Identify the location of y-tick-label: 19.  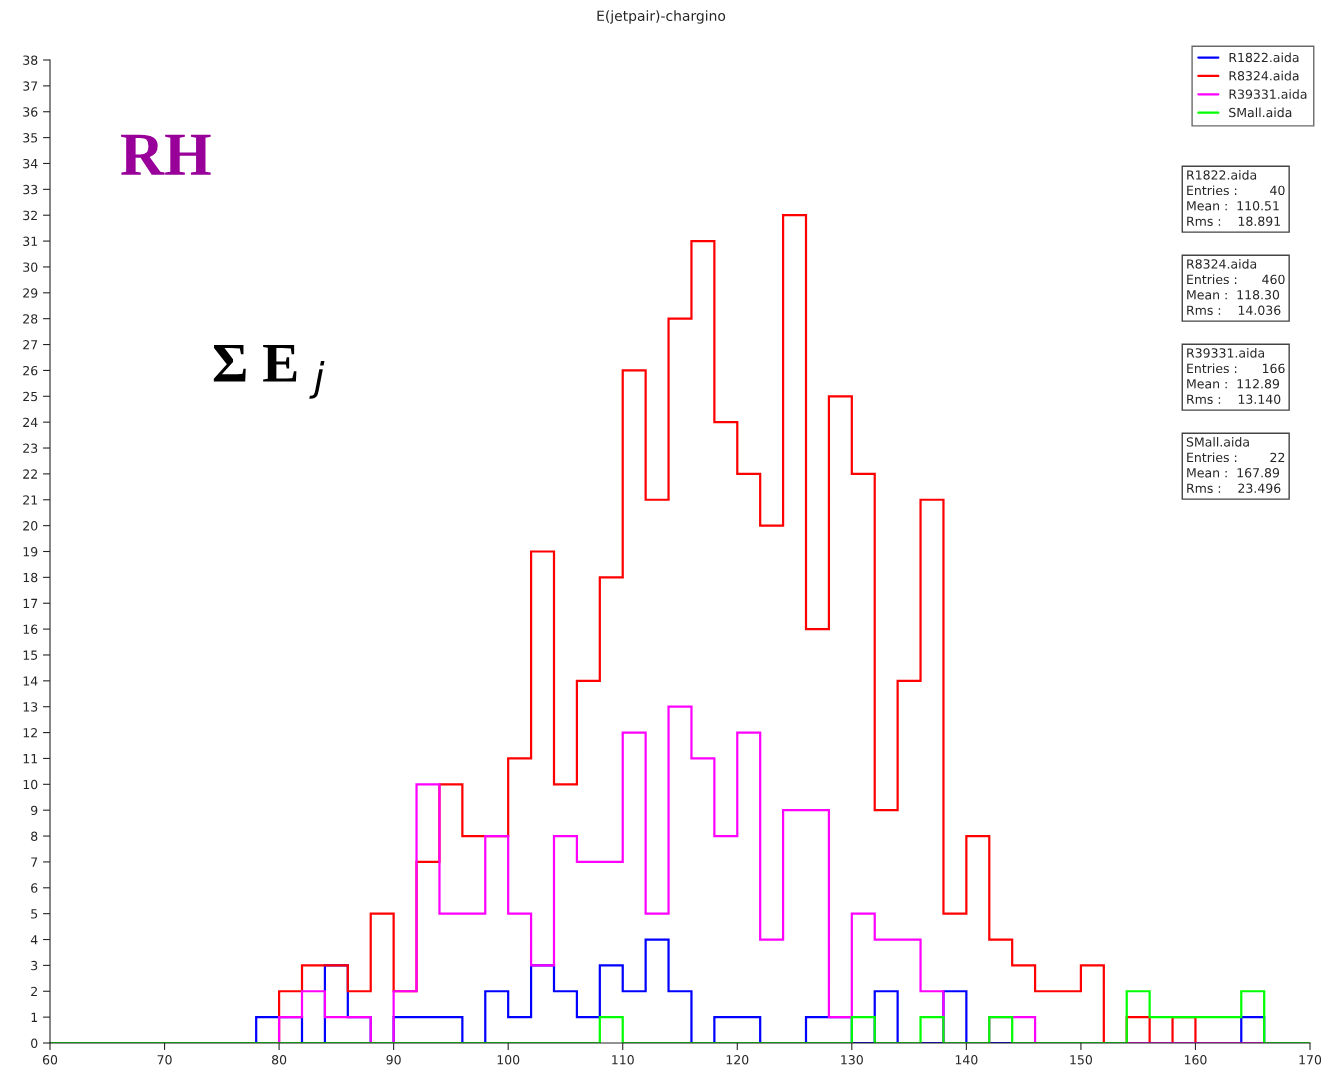
(30, 551).